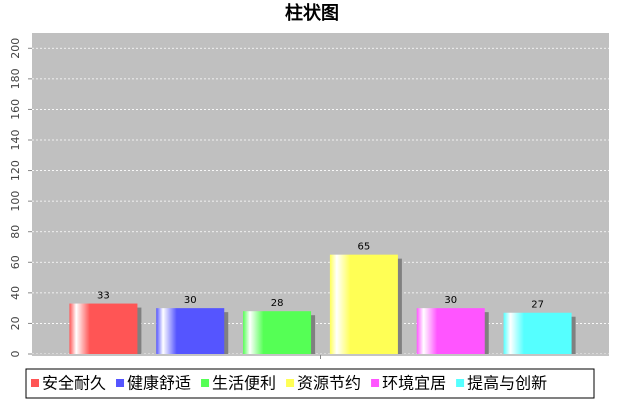 This screenshot has height=400, width=620. Describe the element at coordinates (312, 13) in the screenshot. I see `chart-title: 柱状图` at that location.